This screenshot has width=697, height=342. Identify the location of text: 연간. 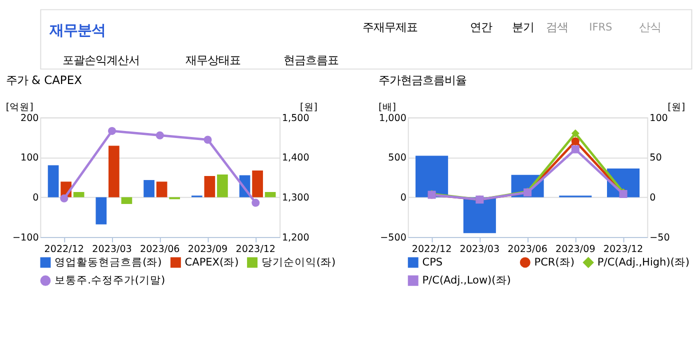
(481, 27).